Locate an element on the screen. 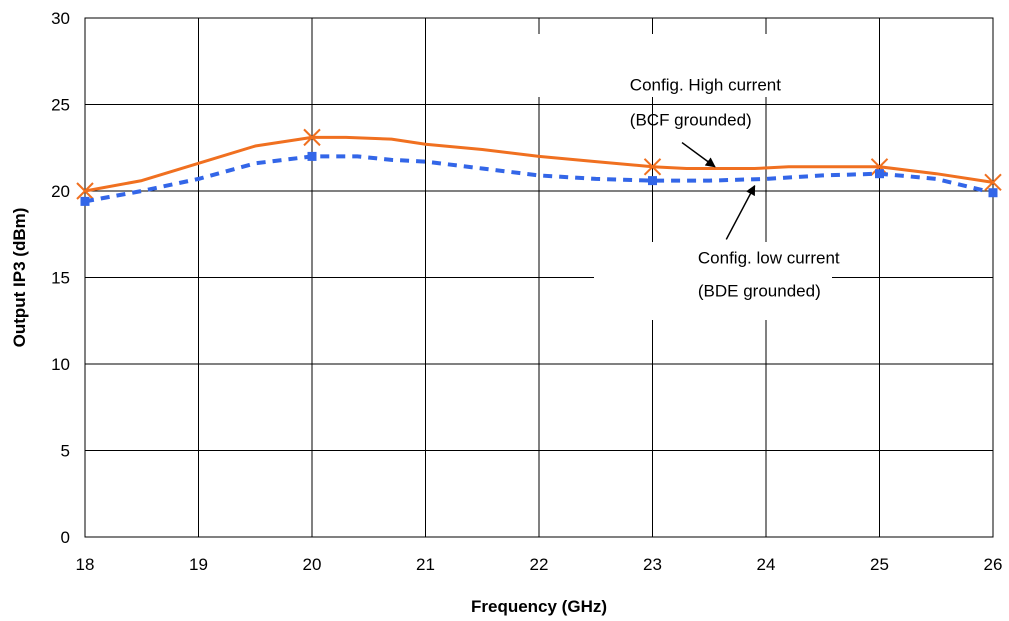 The width and height of the screenshot is (1009, 621). annotation-text: Config. High current is located at coordinates (705, 85).